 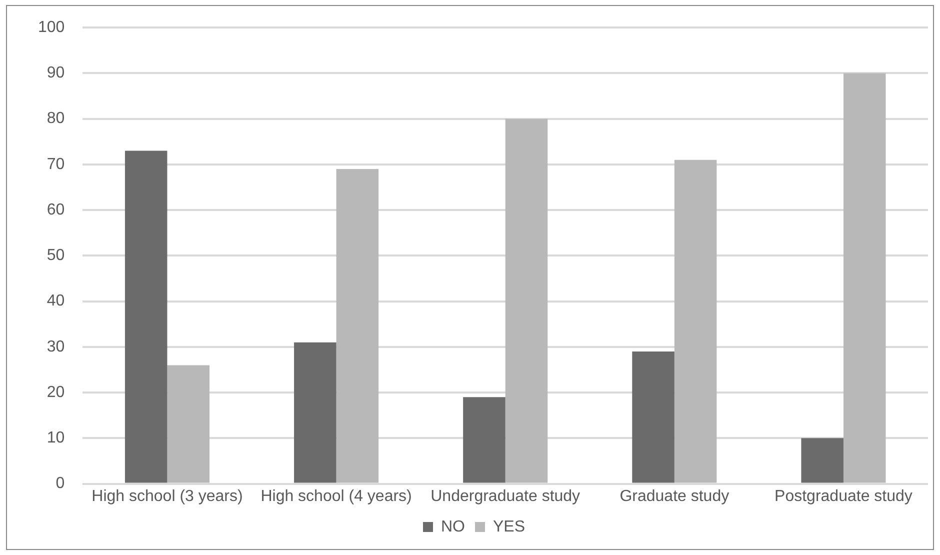 I want to click on y-tick-label: 70, so click(x=55, y=164).